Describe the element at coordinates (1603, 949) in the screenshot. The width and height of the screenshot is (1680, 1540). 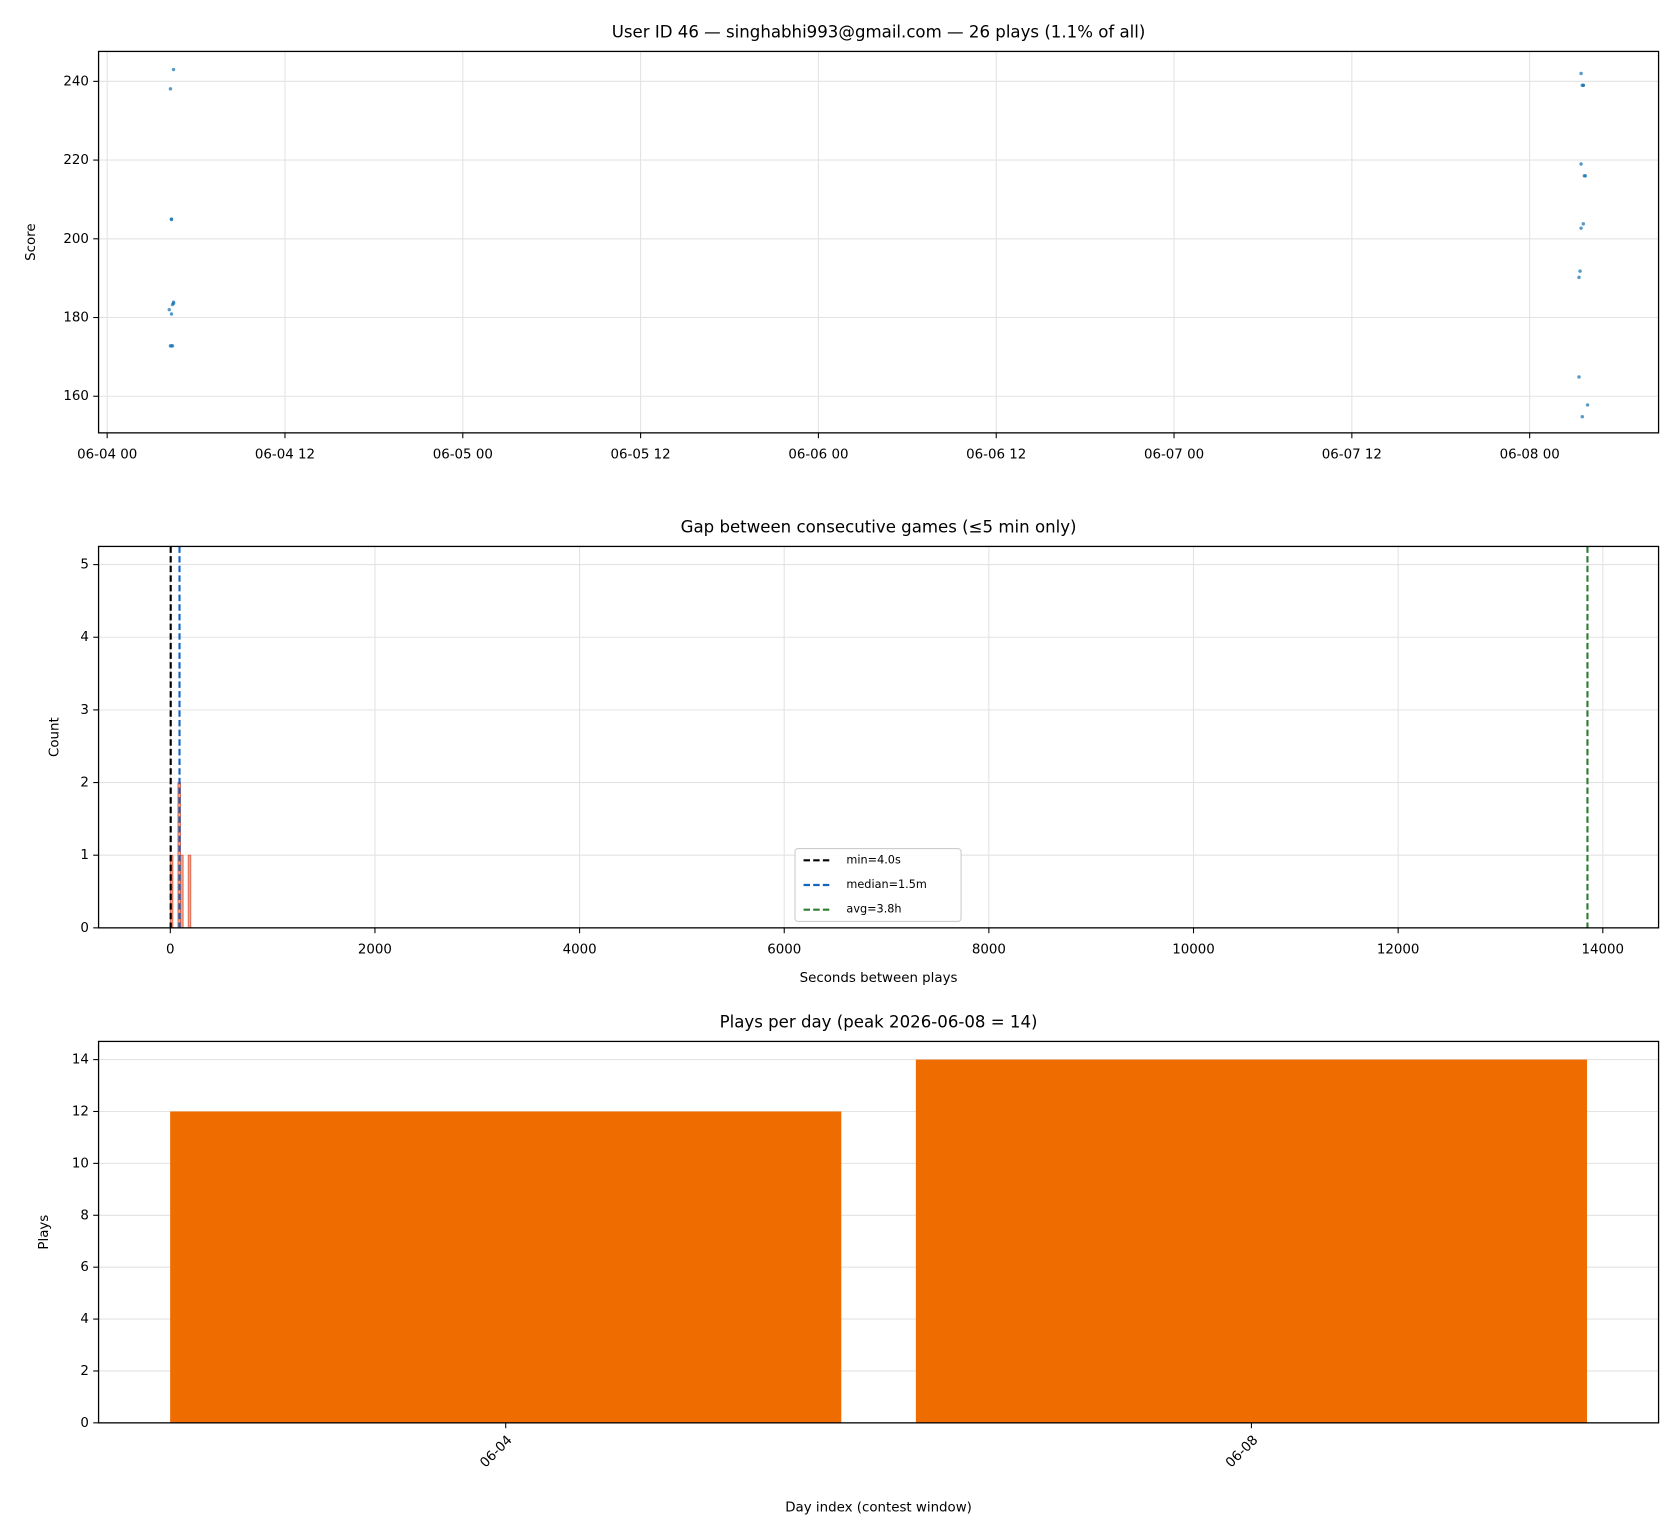
I see `x-tick-label: 14000` at that location.